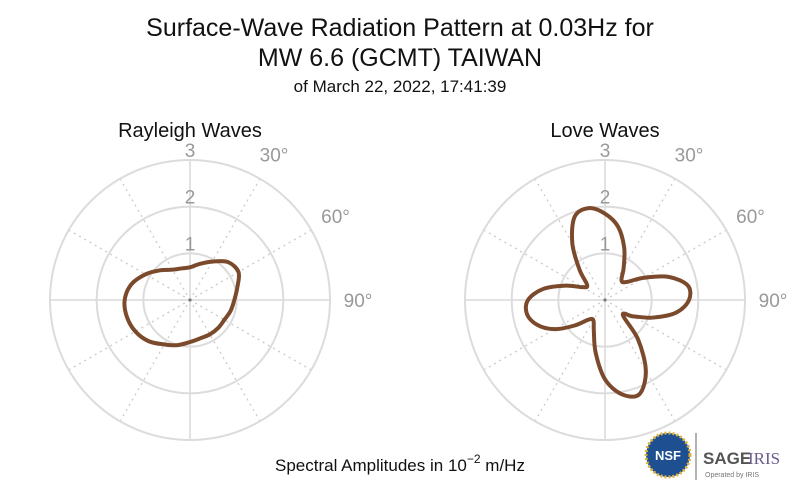  I want to click on caption-unit: m/Hz, so click(505, 465).